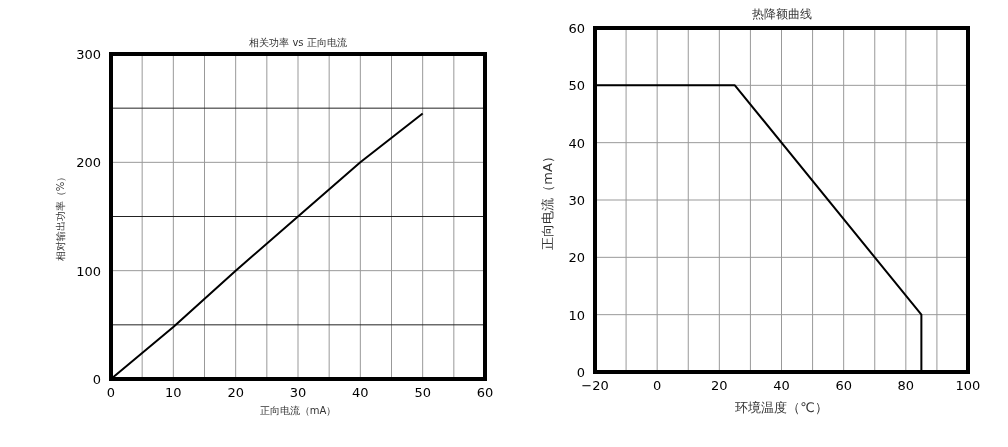 The width and height of the screenshot is (1008, 447). Describe the element at coordinates (595, 385) in the screenshot. I see `x-tick-label: −20` at that location.